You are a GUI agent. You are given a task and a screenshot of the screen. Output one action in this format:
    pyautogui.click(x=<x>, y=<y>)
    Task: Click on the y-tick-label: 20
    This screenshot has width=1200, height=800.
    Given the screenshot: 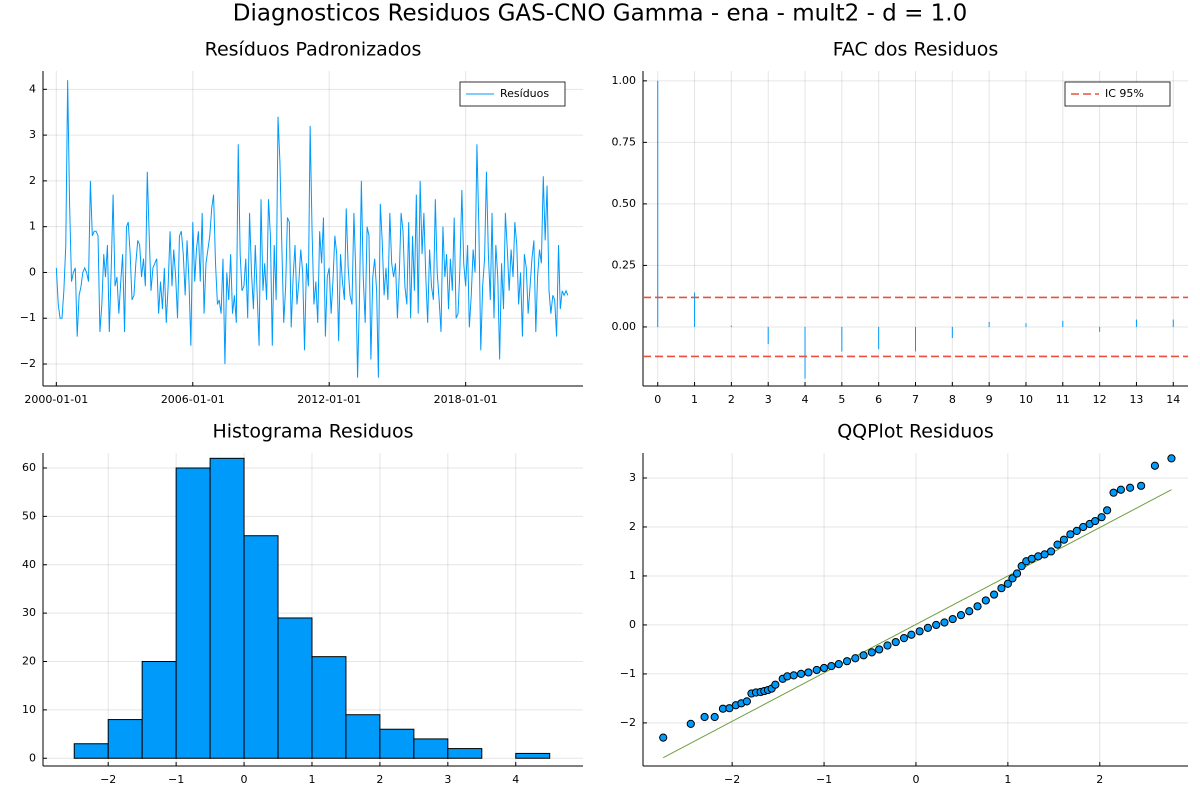 What is the action you would take?
    pyautogui.click(x=29, y=661)
    